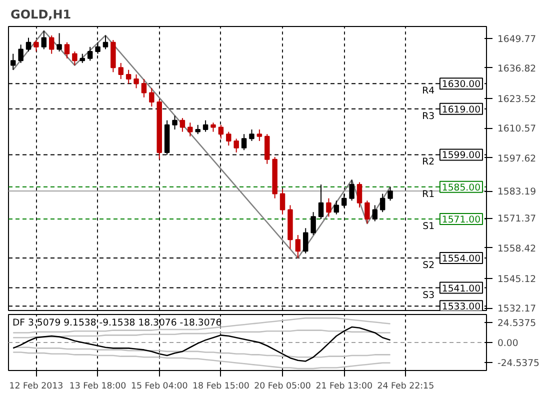 Image resolution: width=550 pixels, height=400 pixels. What do you see at coordinates (36, 387) in the screenshot?
I see `x-tick-label: 12 Feb 2013` at bounding box center [36, 387].